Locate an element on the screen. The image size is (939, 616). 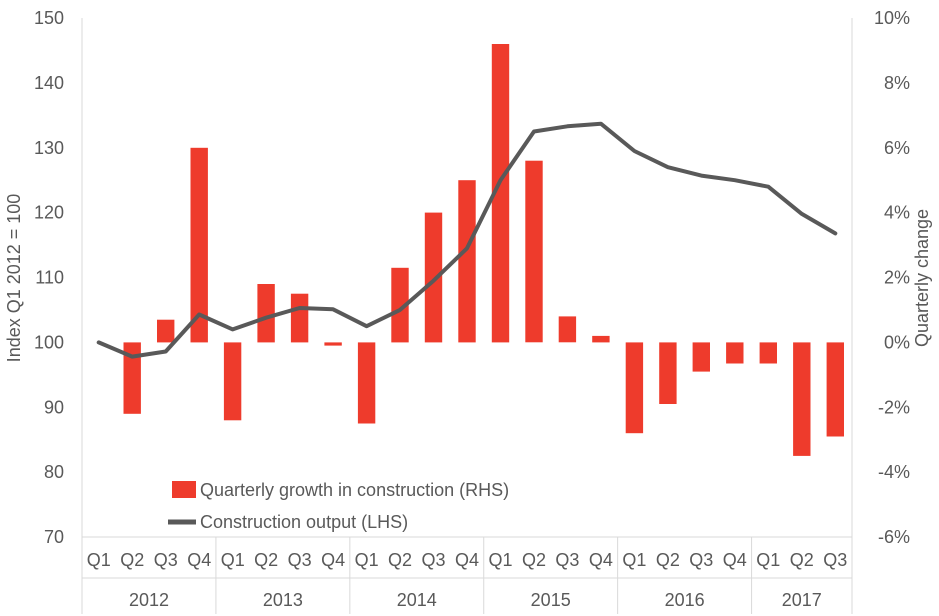
right-tick-label: 10% is located at coordinates (892, 18).